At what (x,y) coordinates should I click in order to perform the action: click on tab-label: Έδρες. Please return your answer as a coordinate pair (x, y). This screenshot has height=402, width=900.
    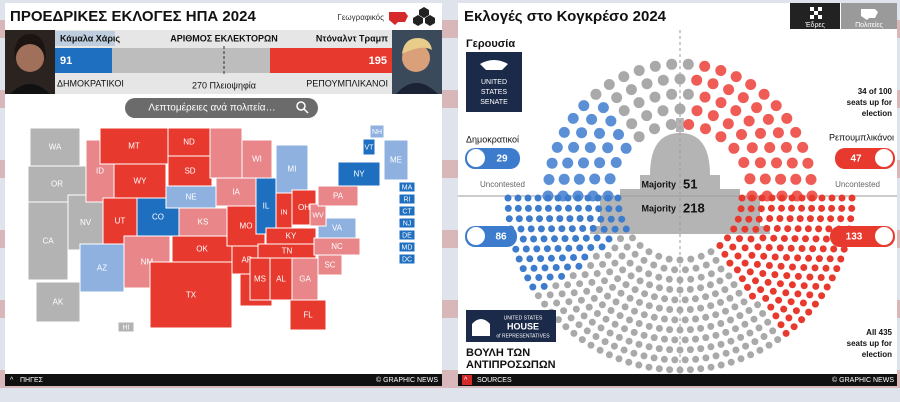
    Looking at the image, I should click on (814, 25).